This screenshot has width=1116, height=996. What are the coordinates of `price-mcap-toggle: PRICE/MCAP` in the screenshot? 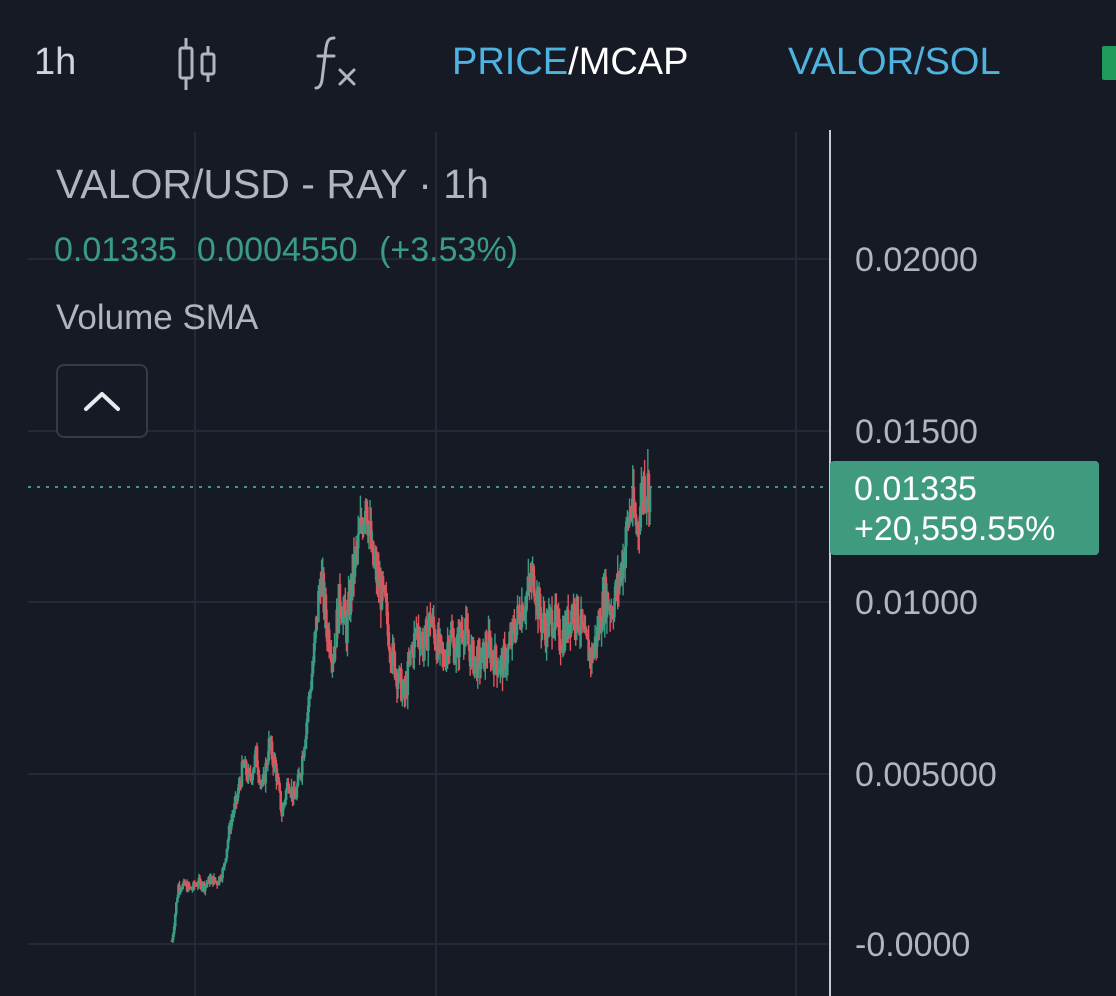 It's located at (570, 62).